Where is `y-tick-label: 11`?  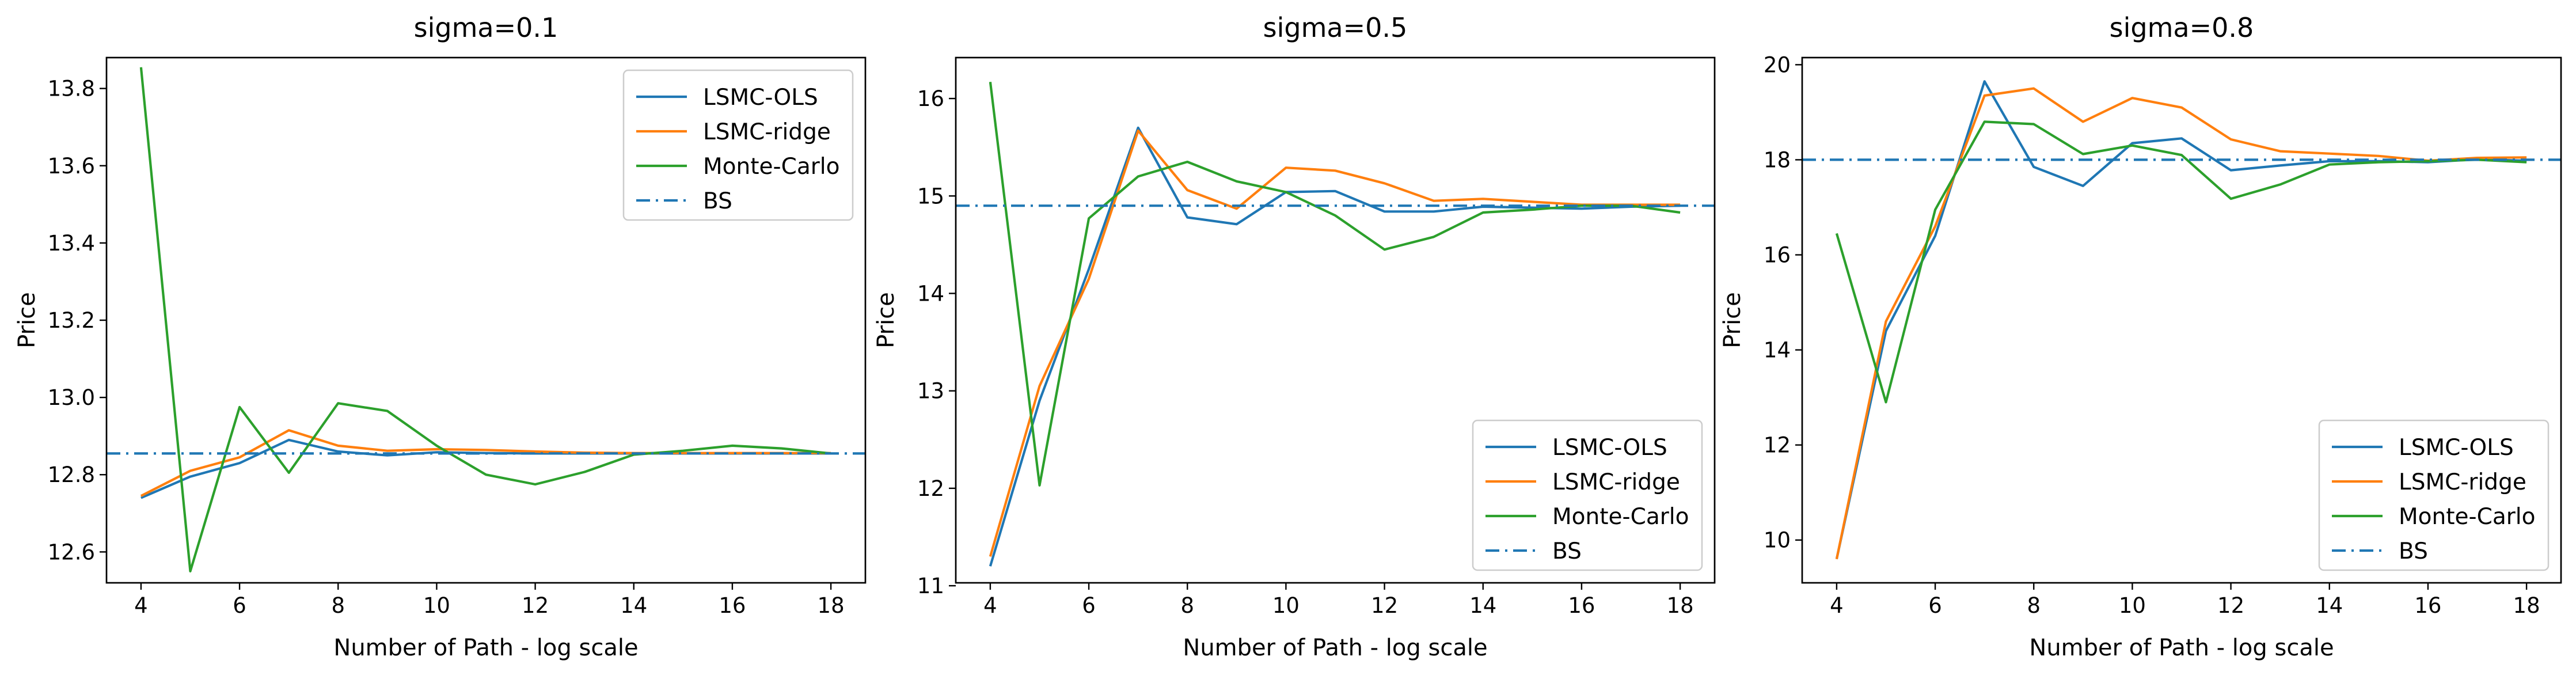 y-tick-label: 11 is located at coordinates (931, 586).